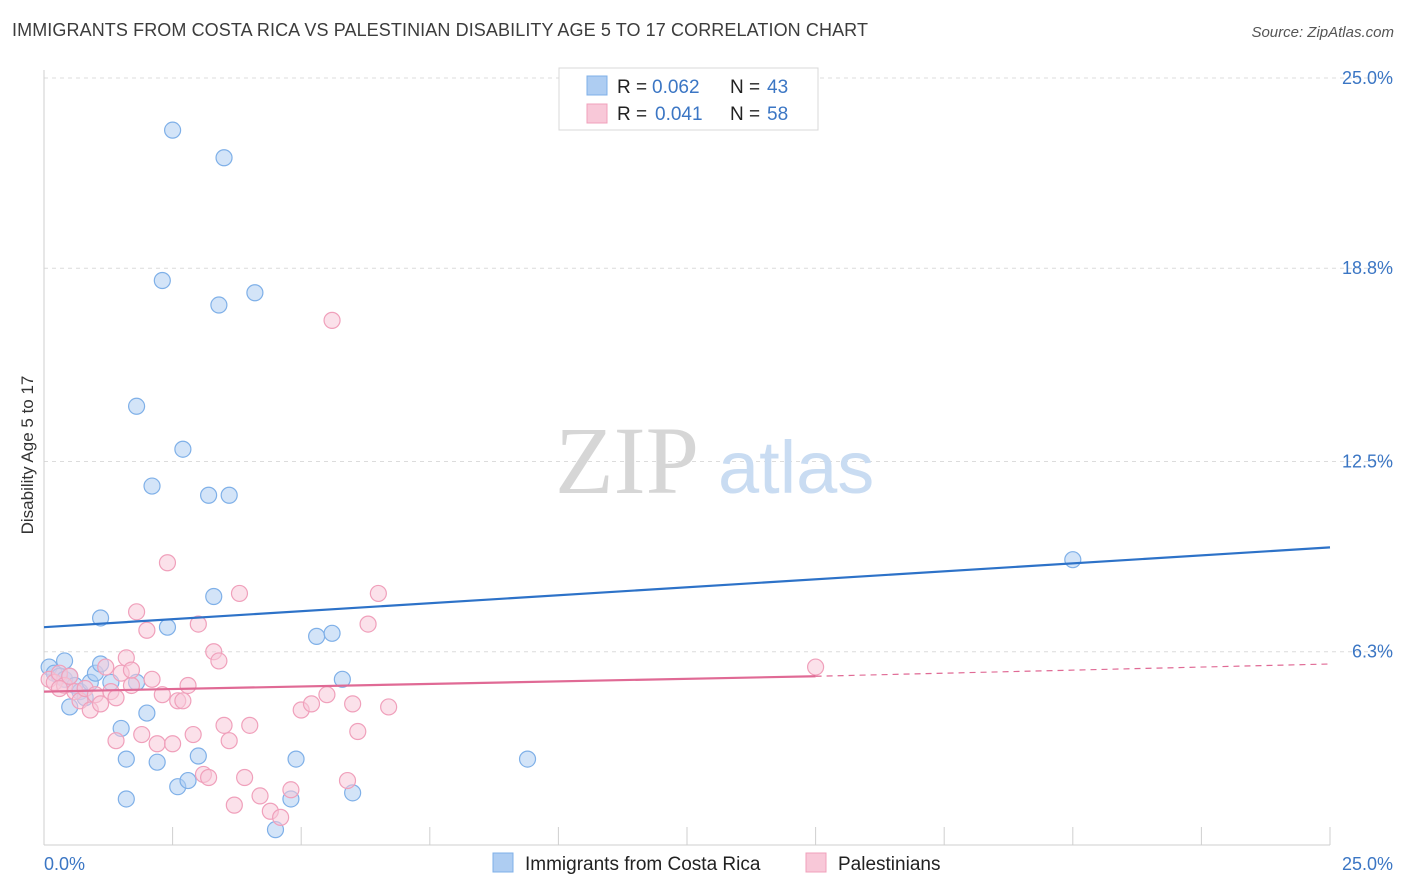 Image resolution: width=1406 pixels, height=892 pixels. Describe the element at coordinates (1367, 864) in the screenshot. I see `x-tick-label-max: 25.0%` at that location.